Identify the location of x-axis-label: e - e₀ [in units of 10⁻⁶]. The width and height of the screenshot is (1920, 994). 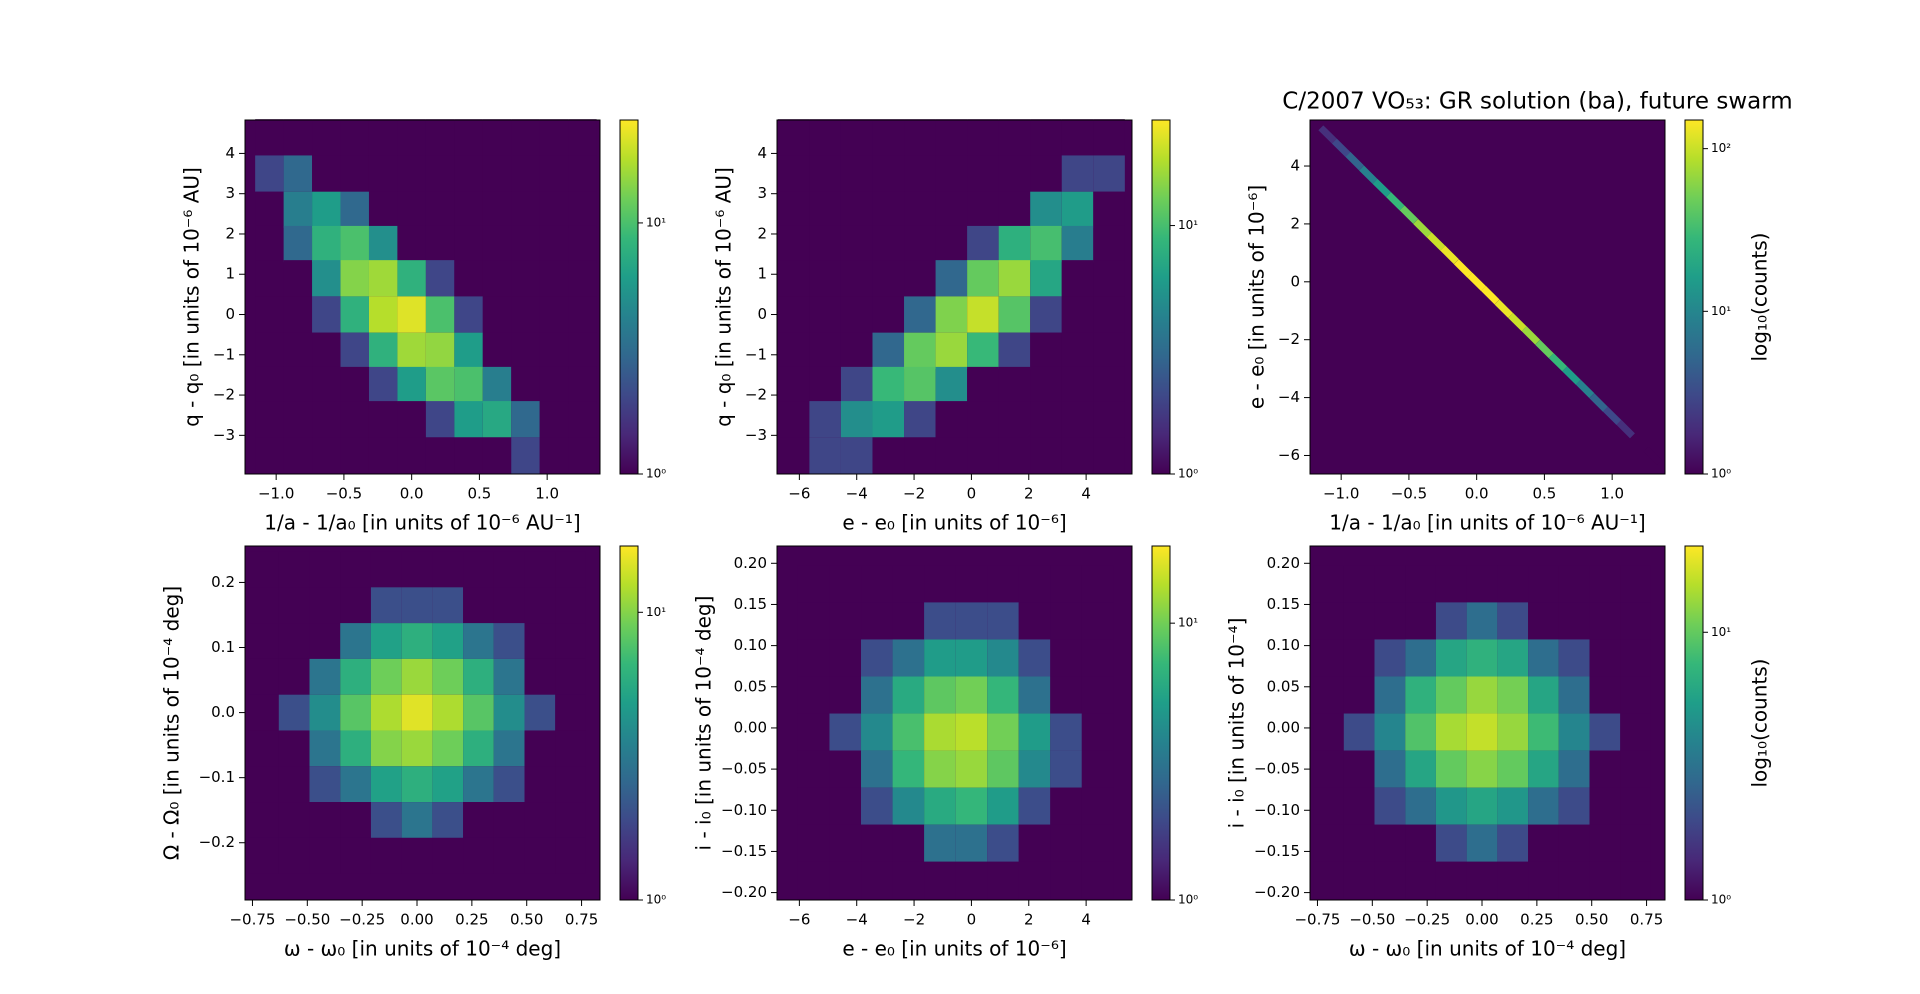
(954, 523).